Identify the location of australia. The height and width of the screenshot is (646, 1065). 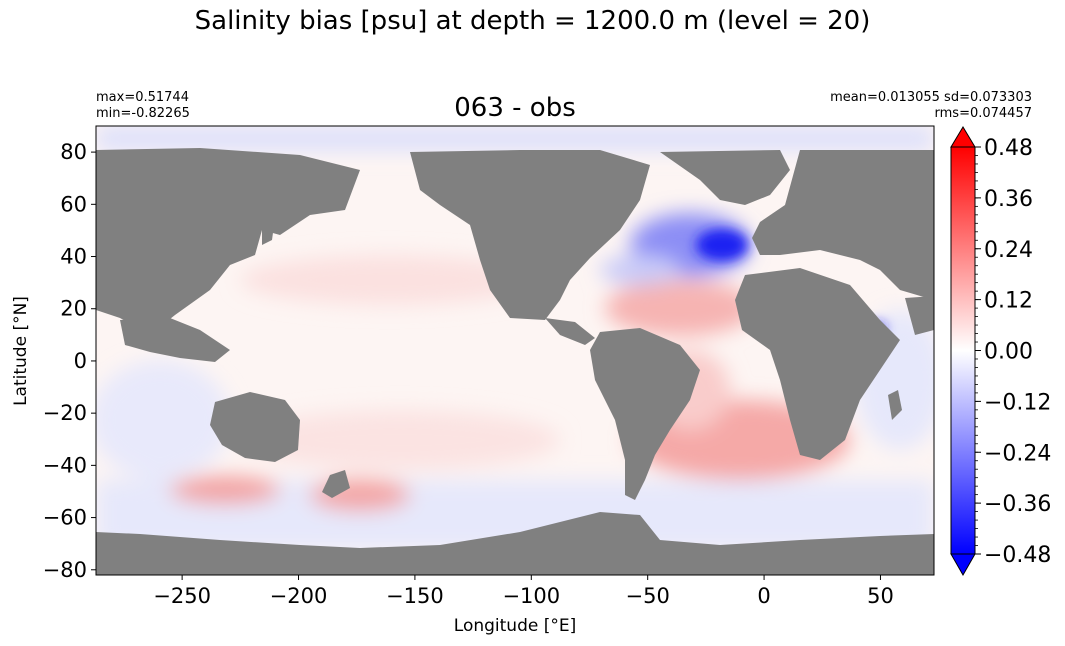
(255, 427).